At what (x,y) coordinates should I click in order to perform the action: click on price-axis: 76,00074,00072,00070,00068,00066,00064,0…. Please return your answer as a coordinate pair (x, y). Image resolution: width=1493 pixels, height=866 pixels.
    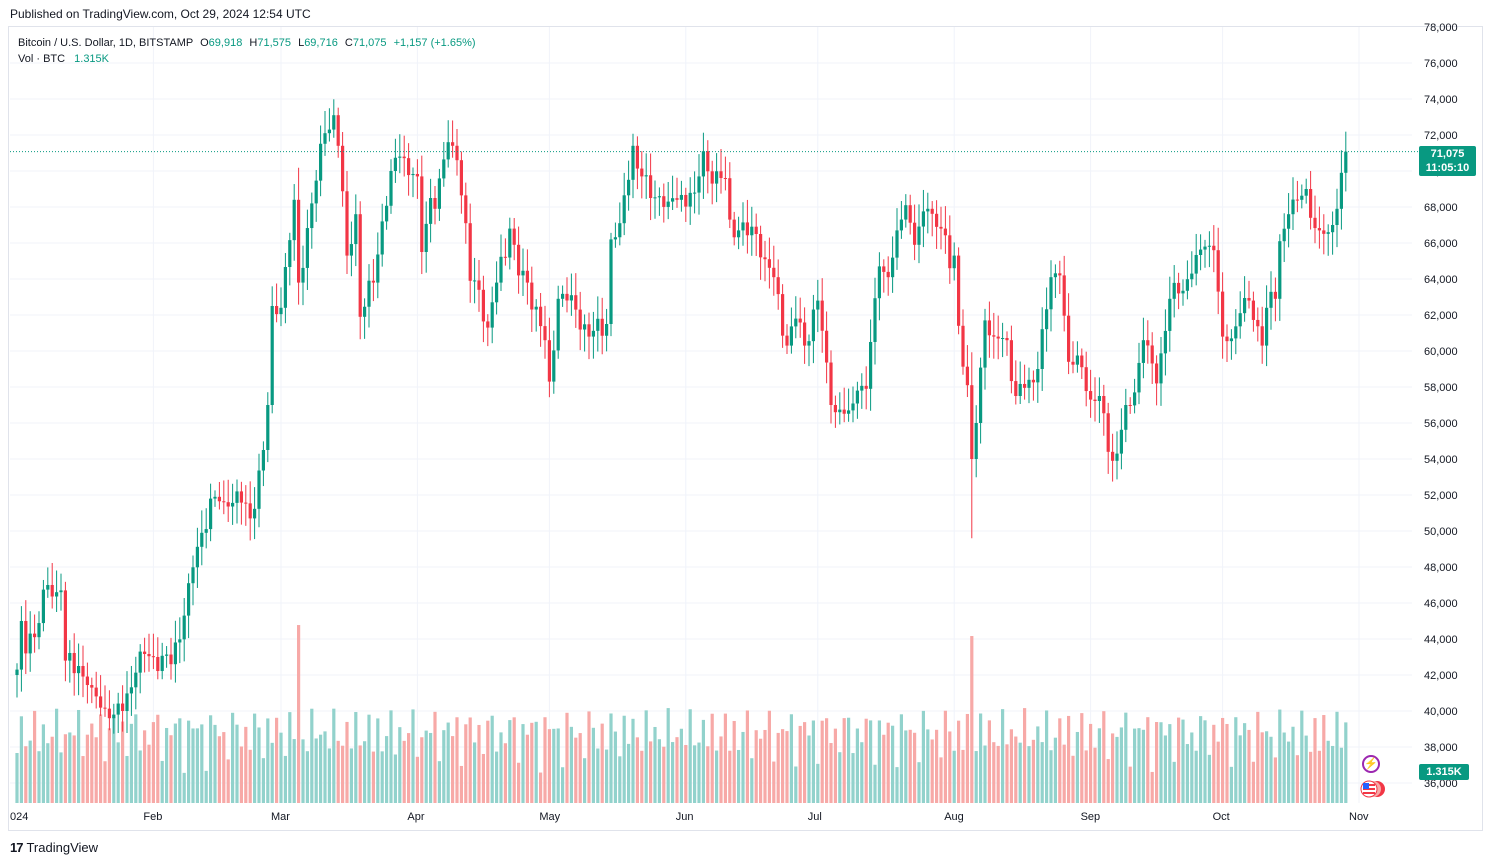
    Looking at the image, I should click on (1441, 406).